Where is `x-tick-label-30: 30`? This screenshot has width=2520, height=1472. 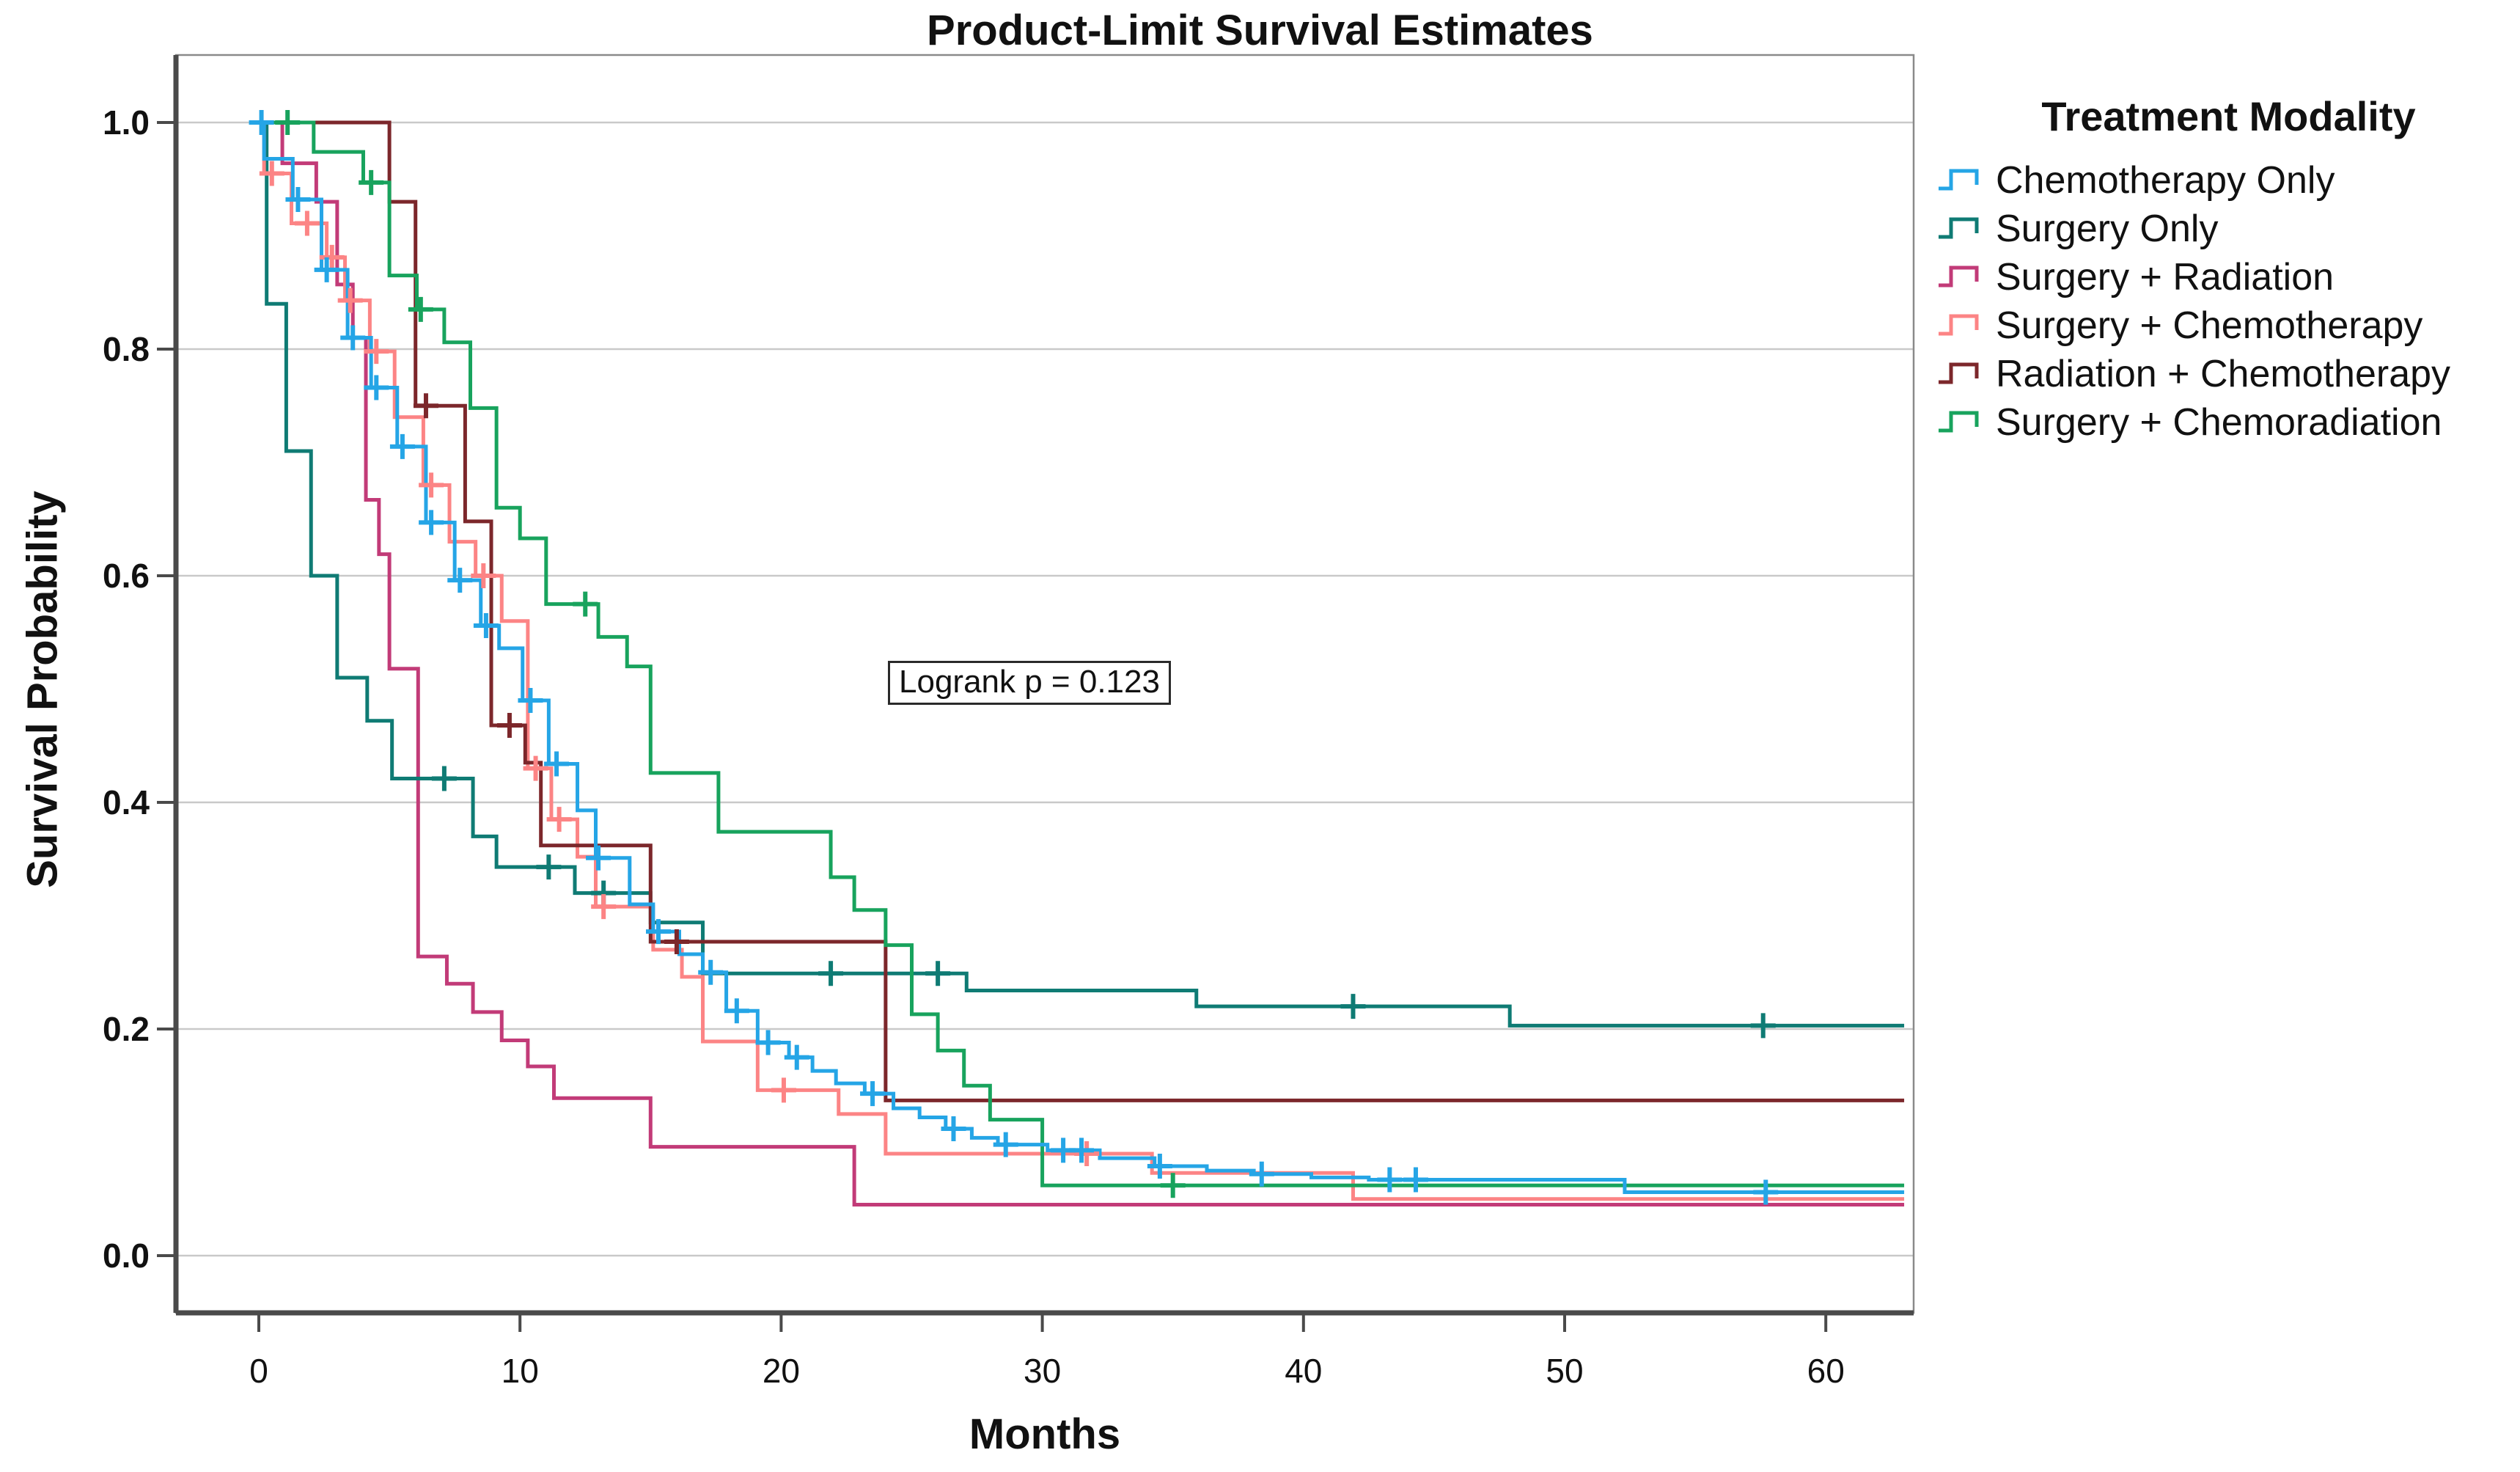
x-tick-label-30: 30 is located at coordinates (1042, 1371).